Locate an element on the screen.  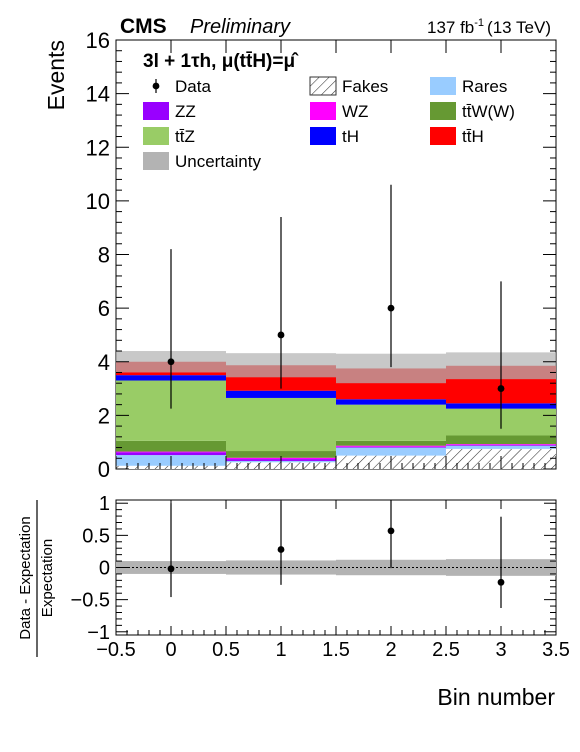
x-tick-label: 3 is located at coordinates (500, 650).